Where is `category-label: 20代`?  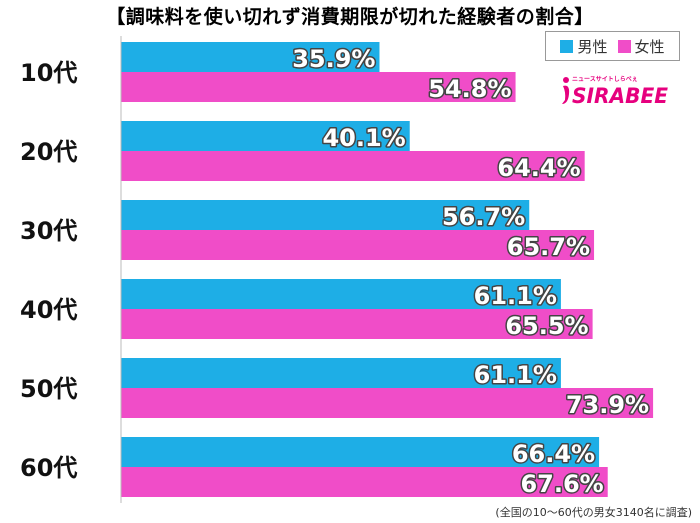 category-label: 20代 is located at coordinates (48, 152).